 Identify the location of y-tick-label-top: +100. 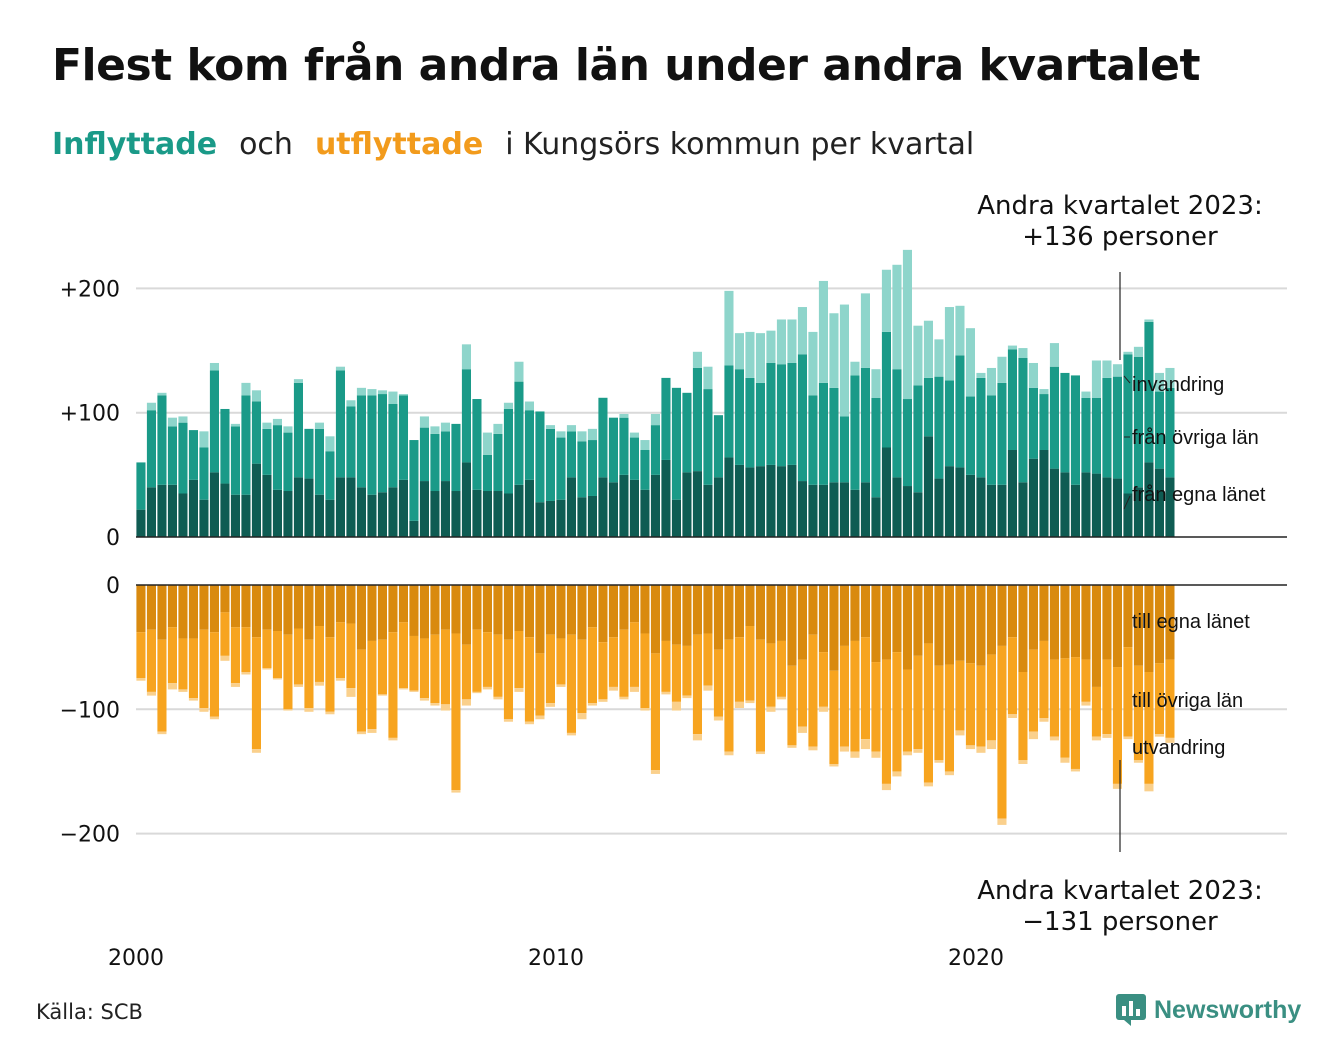
(90, 414).